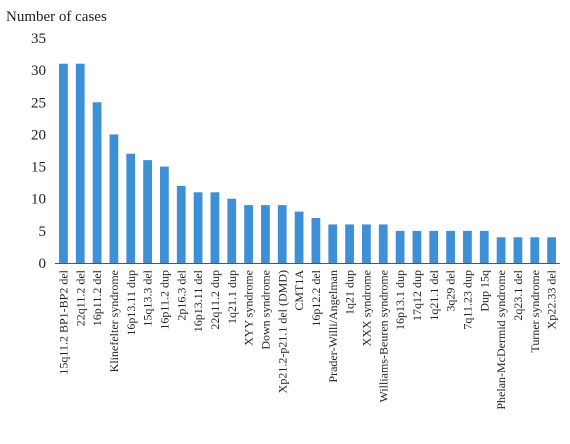  What do you see at coordinates (198, 300) in the screenshot?
I see `x-tick-label: 16p13.11 del` at bounding box center [198, 300].